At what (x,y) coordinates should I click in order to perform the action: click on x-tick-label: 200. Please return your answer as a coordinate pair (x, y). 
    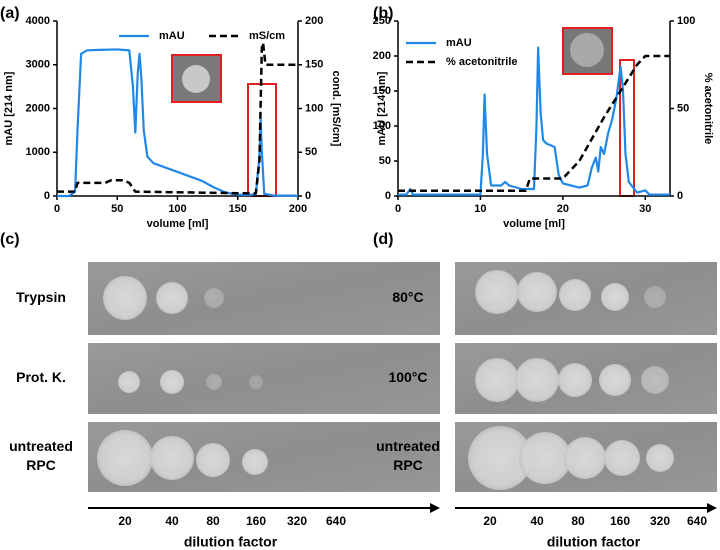
    Looking at the image, I should click on (298, 209).